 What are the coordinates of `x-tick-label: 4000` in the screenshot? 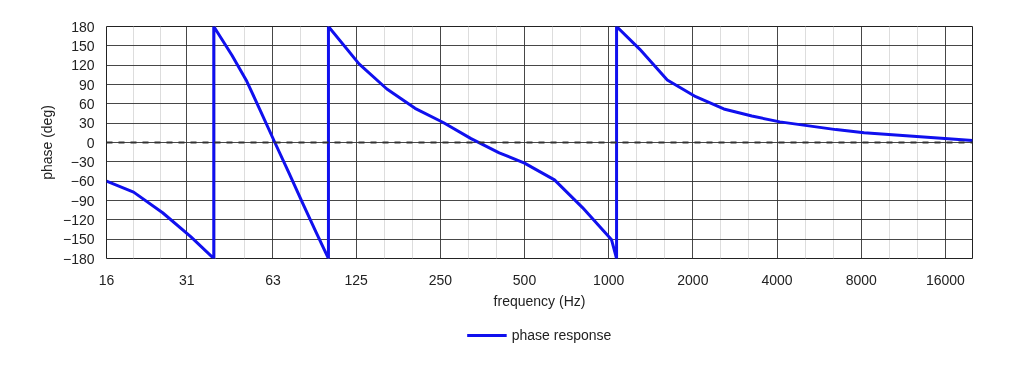 It's located at (777, 279).